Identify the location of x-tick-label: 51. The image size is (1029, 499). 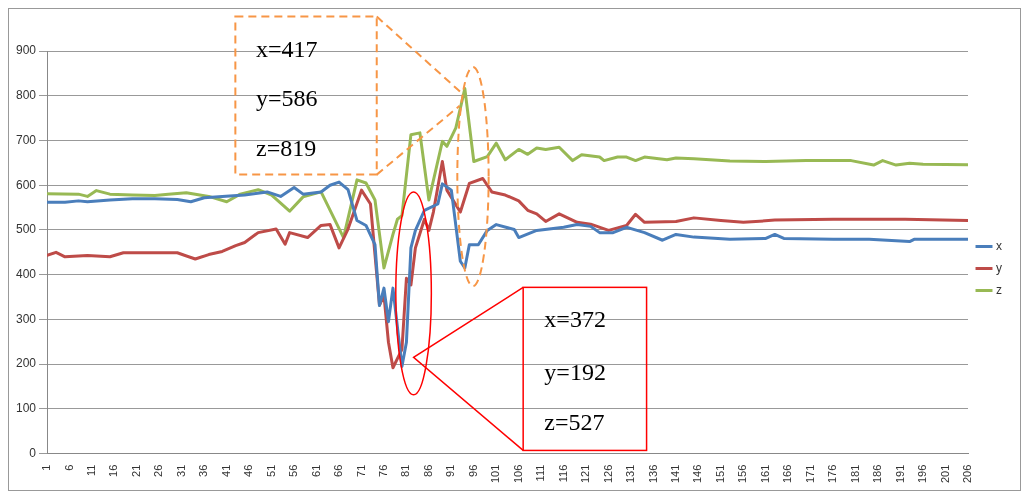
(270, 470).